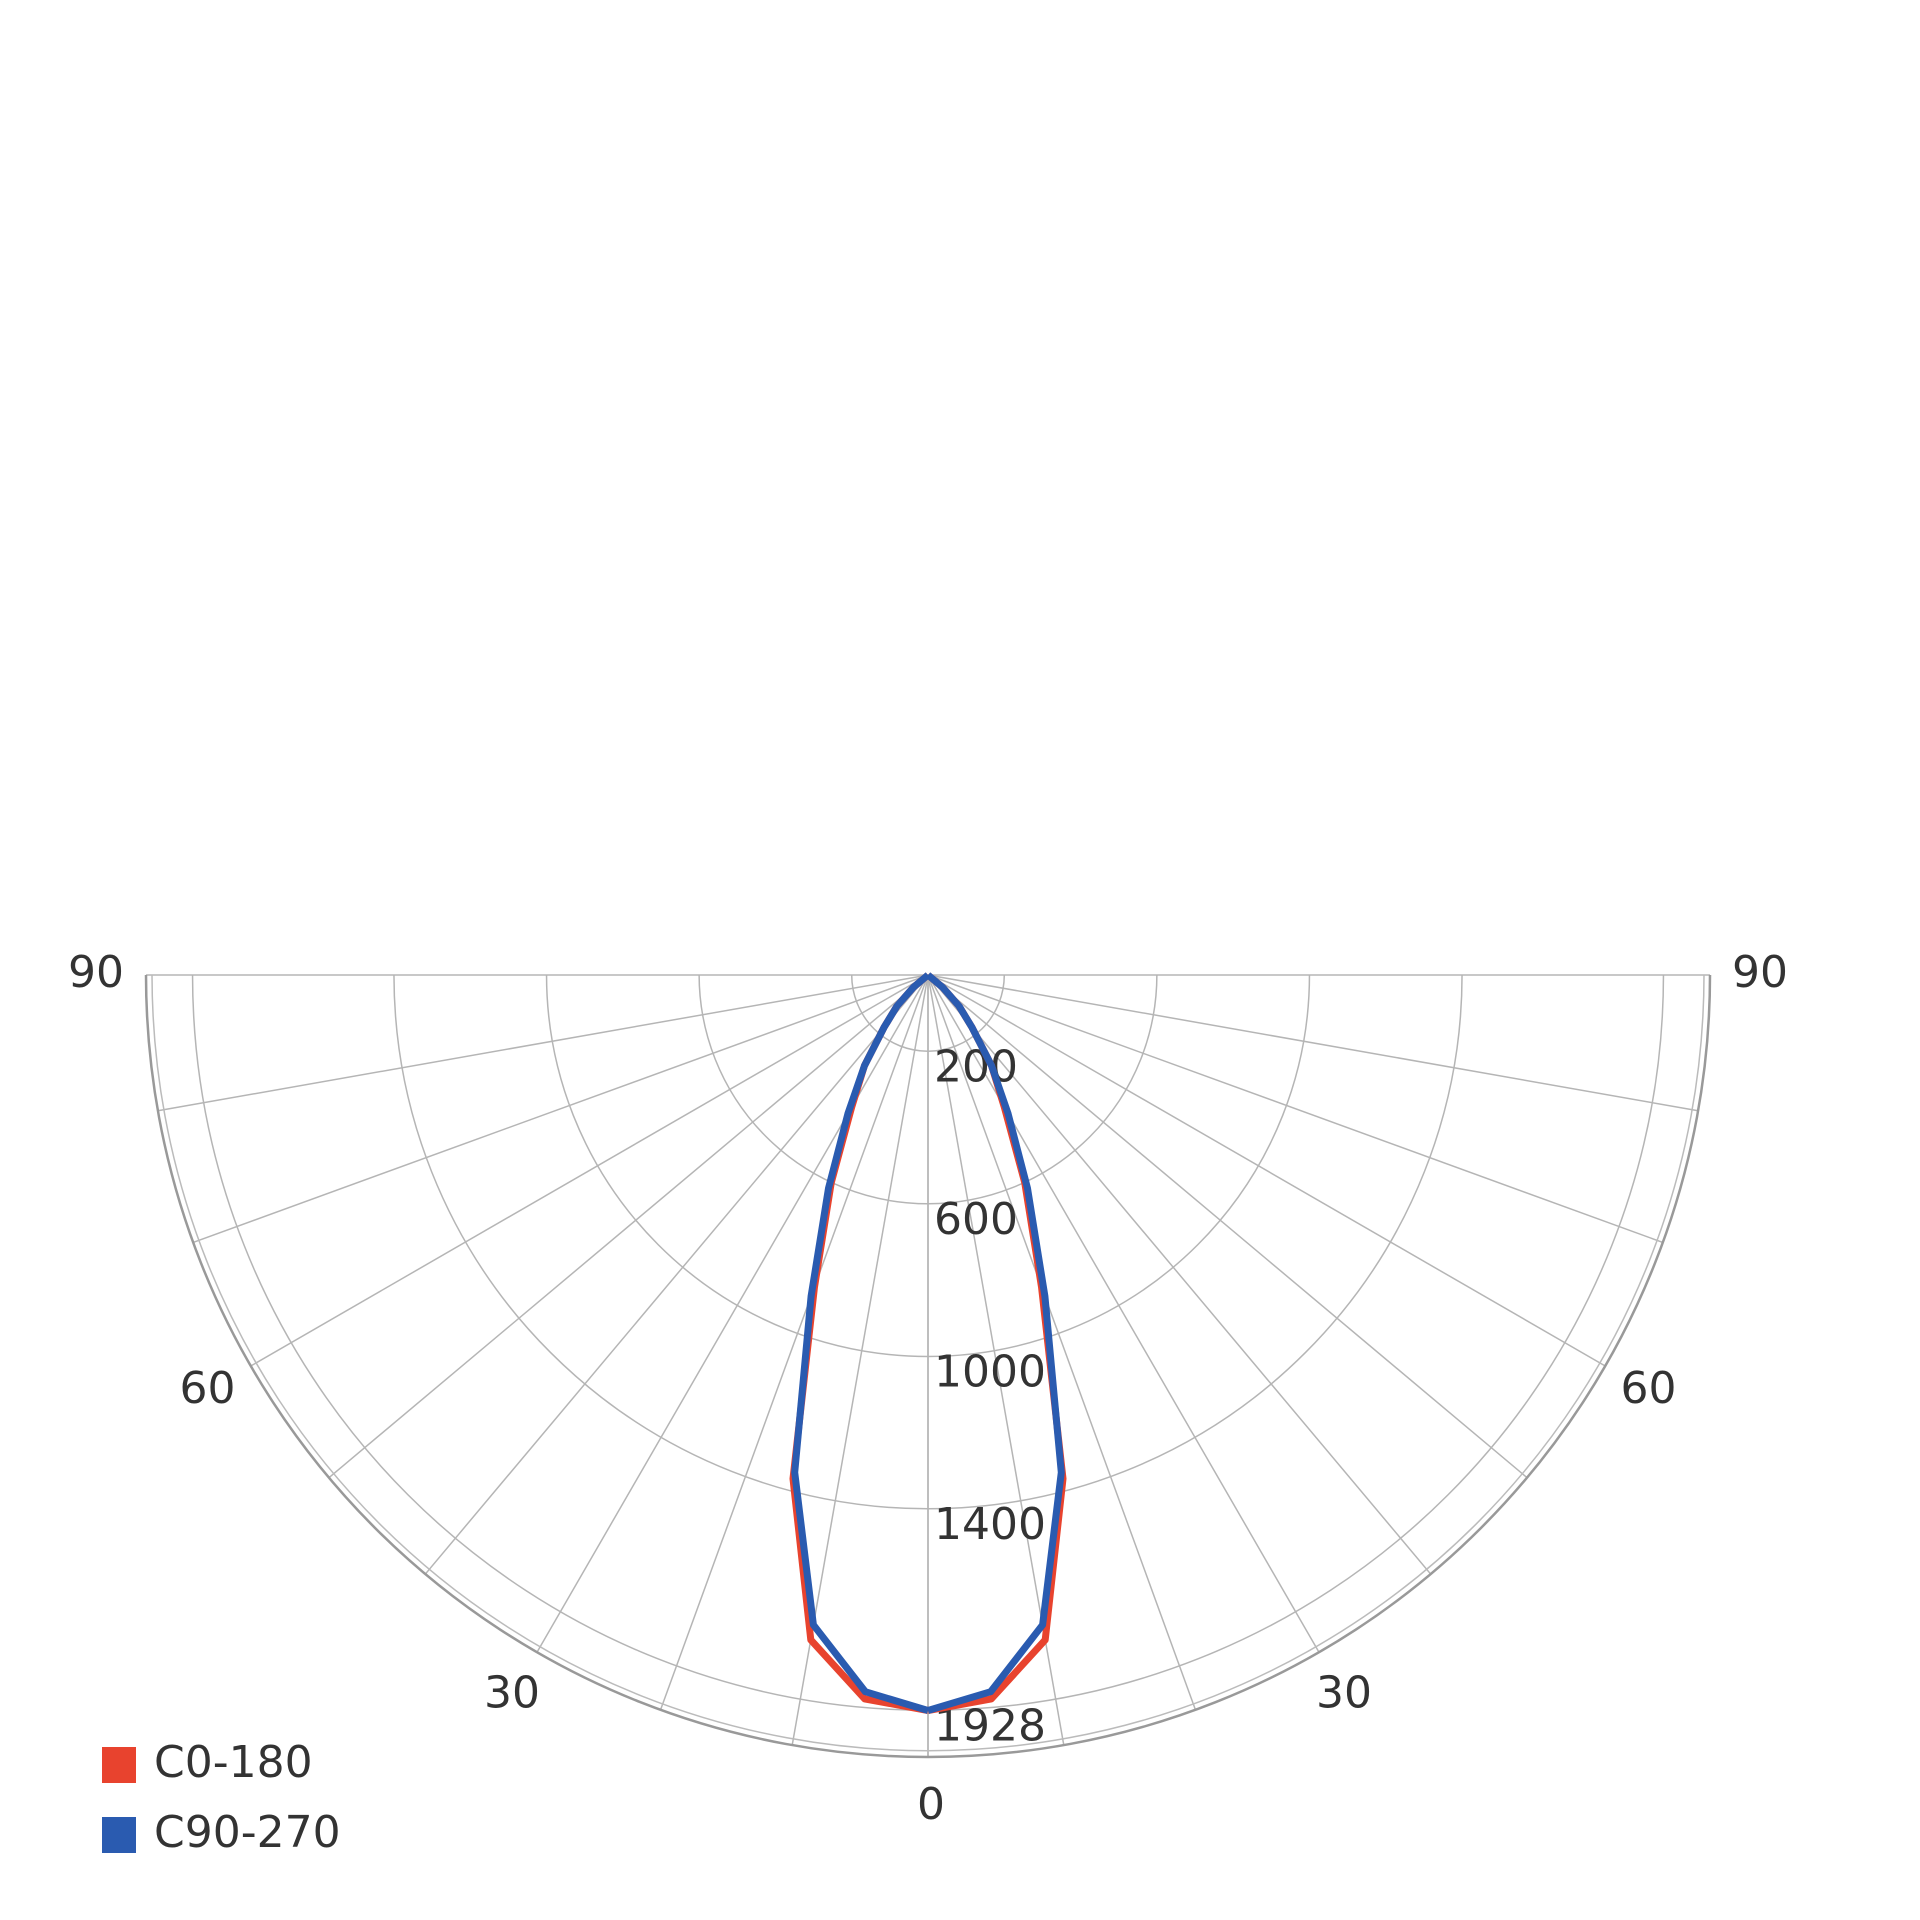 This screenshot has width=1920, height=1920. What do you see at coordinates (931, 1804) in the screenshot?
I see `angle-label: 0` at bounding box center [931, 1804].